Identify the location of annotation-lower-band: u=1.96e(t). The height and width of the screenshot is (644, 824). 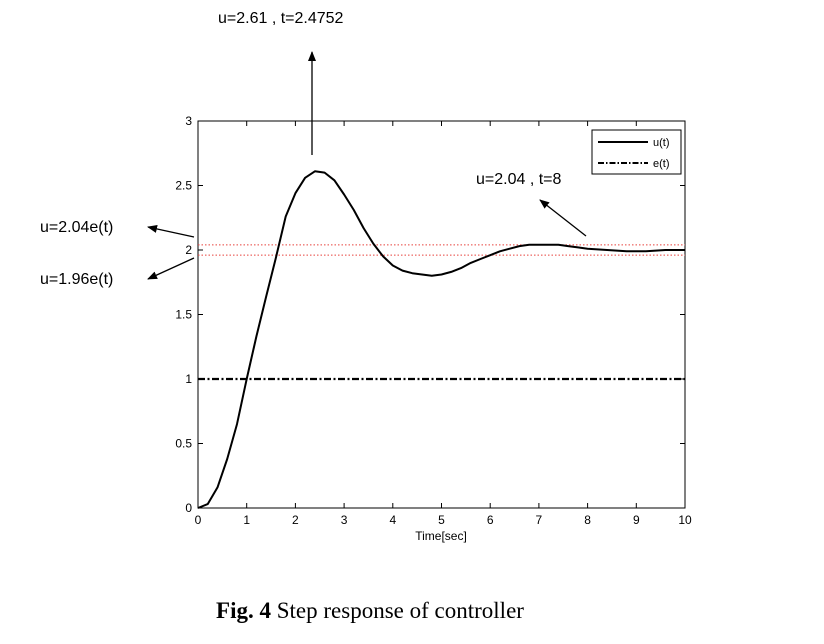
(76, 279).